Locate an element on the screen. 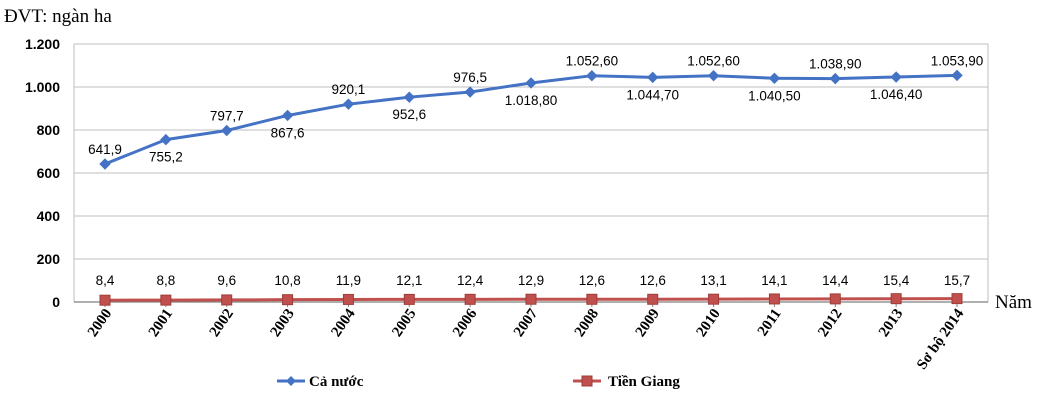 This screenshot has height=409, width=1045. data-label: 920,1 is located at coordinates (349, 89).